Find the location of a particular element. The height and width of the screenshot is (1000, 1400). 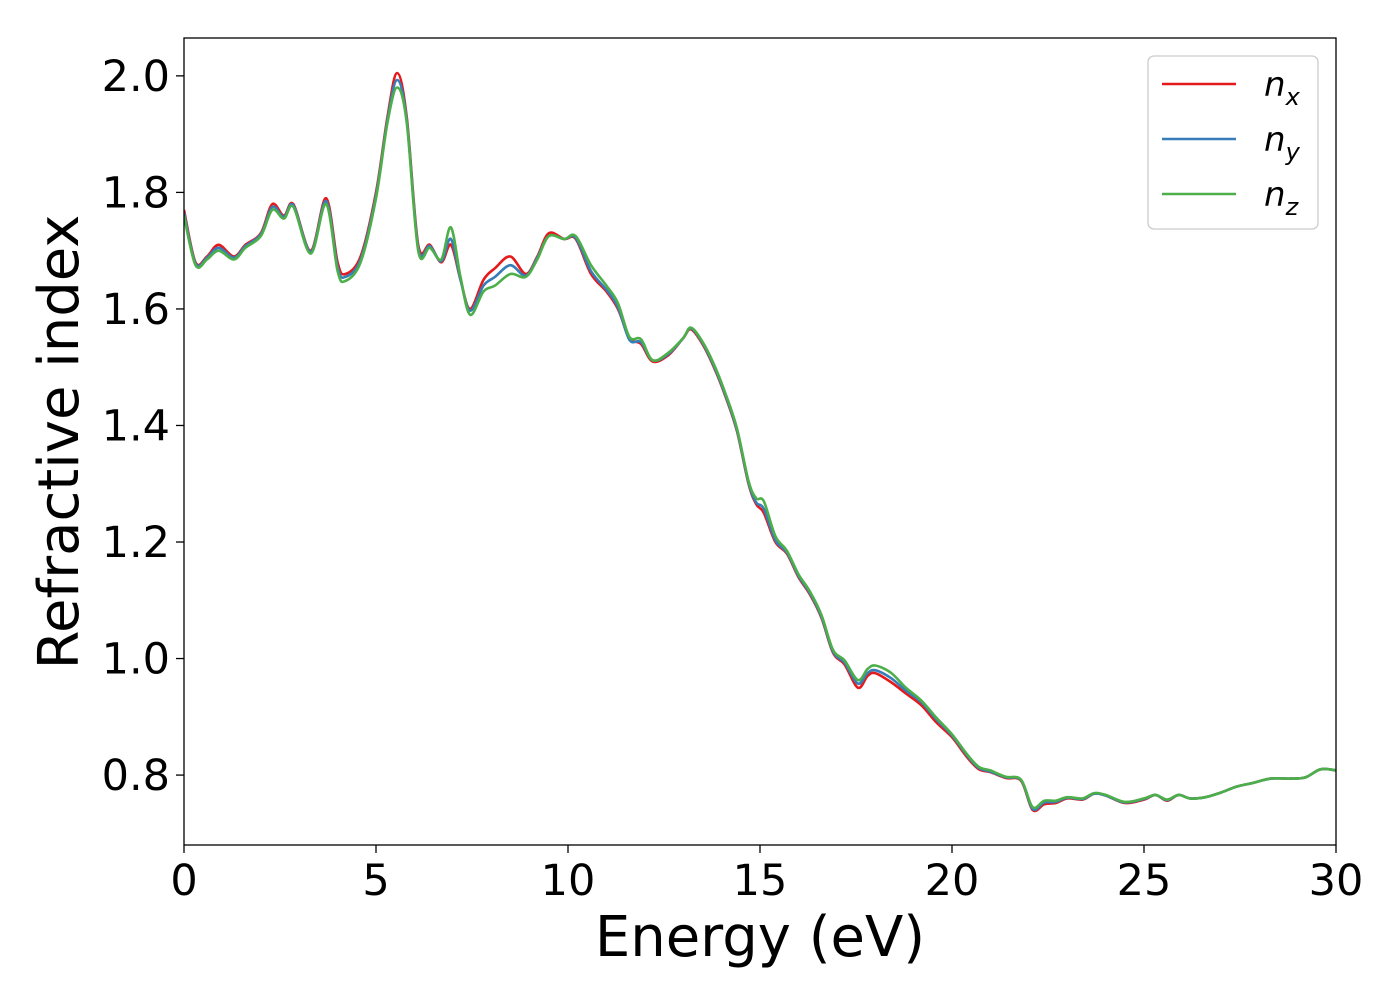

x-tick-label: 20 is located at coordinates (952, 881).